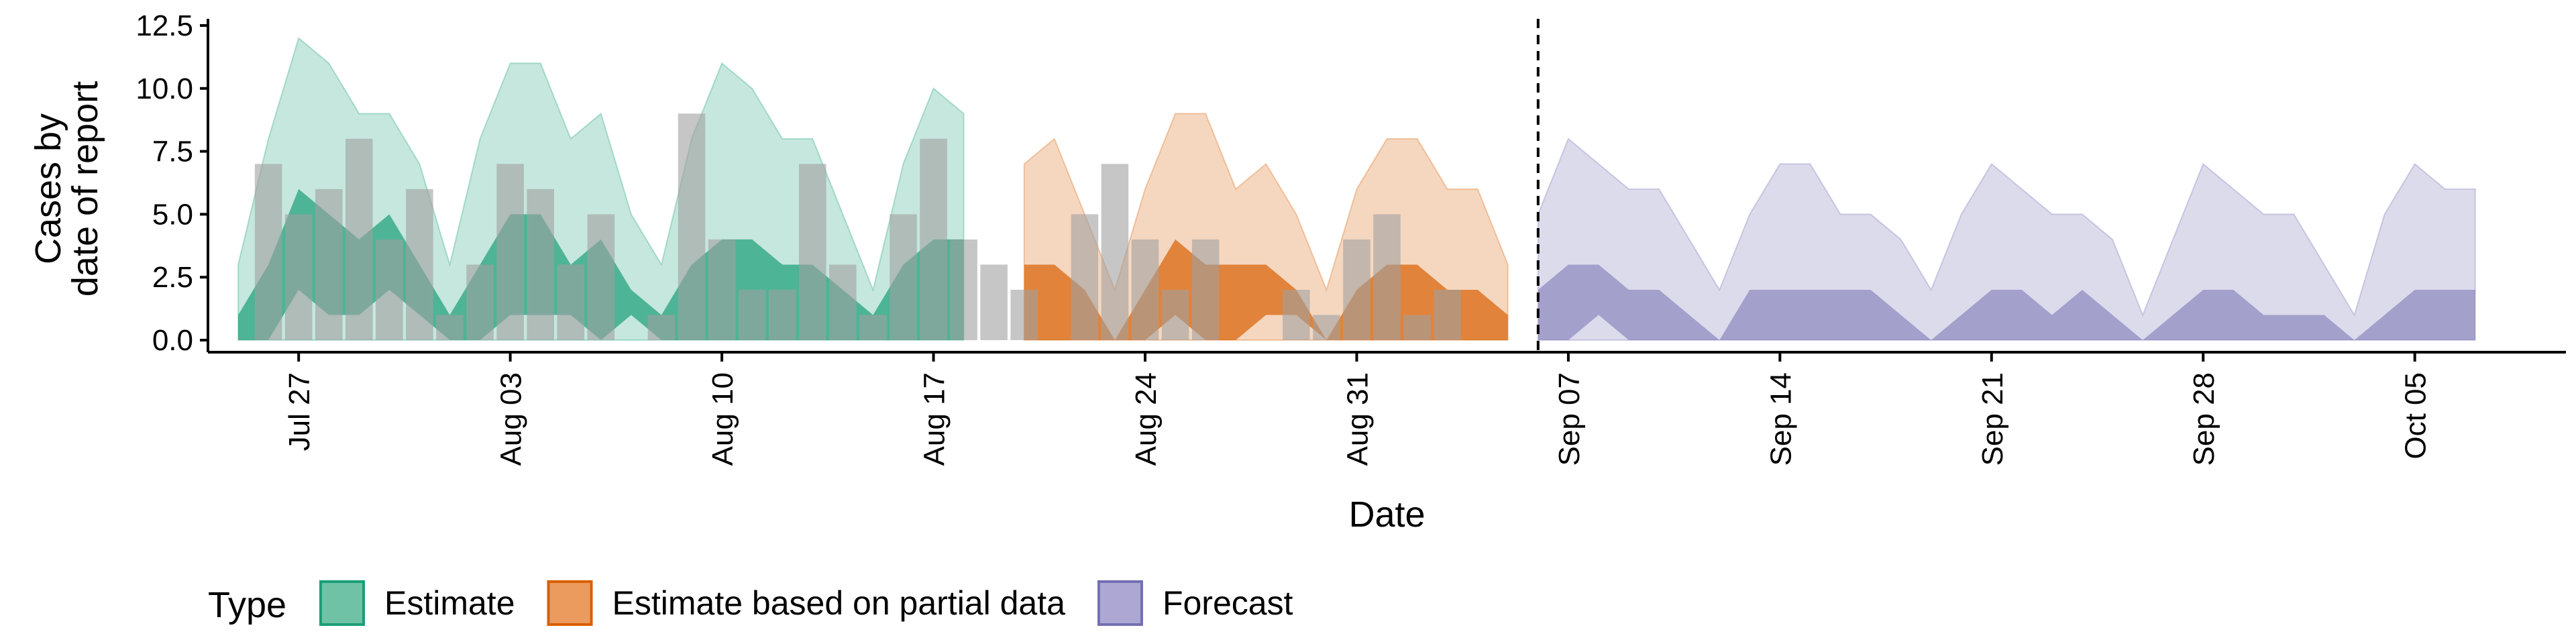 This screenshot has height=644, width=2576. What do you see at coordinates (172, 277) in the screenshot?
I see `y-tick-label: 2.5` at bounding box center [172, 277].